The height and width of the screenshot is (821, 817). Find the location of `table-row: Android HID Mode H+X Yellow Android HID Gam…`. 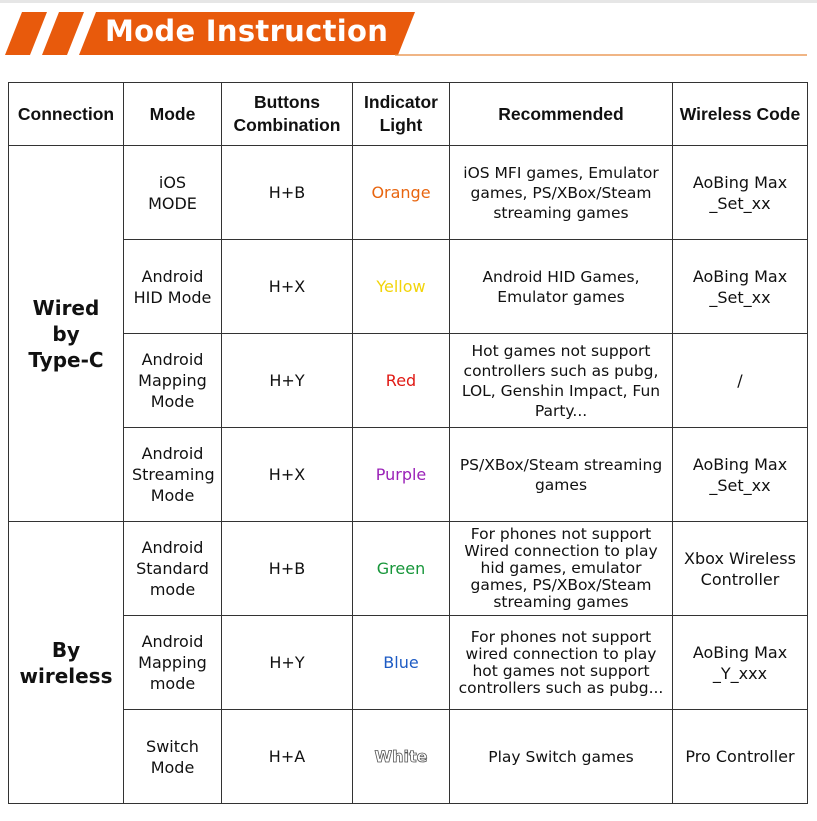

table-row: Android HID Mode H+X Yellow Android HID Gam… is located at coordinates (408, 286).